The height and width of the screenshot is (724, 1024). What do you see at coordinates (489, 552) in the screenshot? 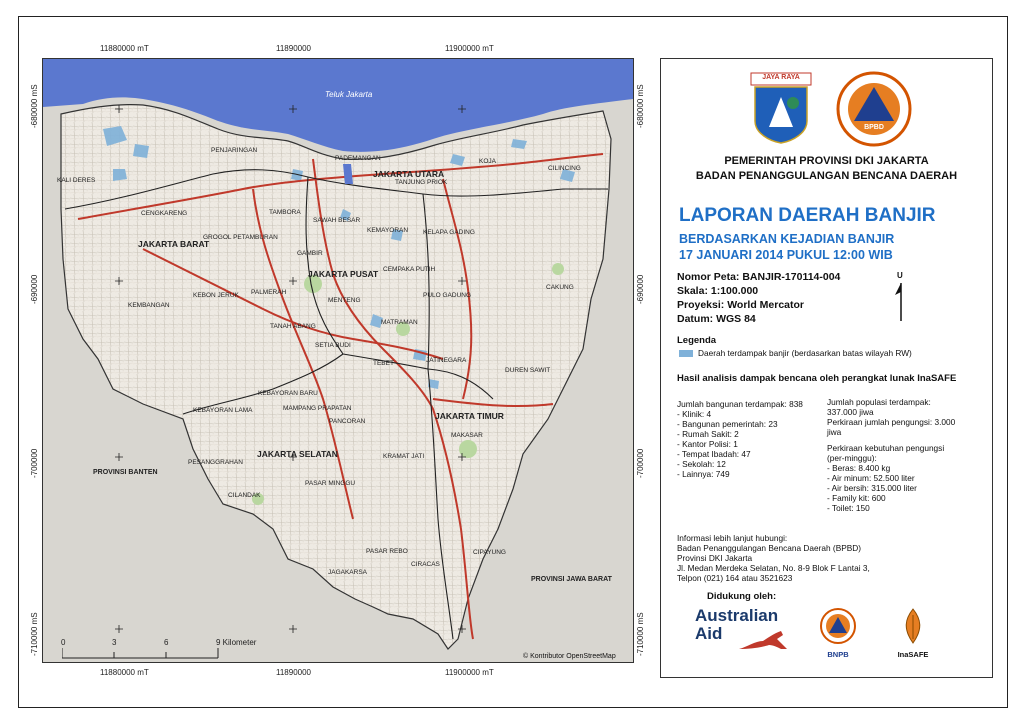
I see `district-cipayung: CIPAYUNG` at bounding box center [489, 552].